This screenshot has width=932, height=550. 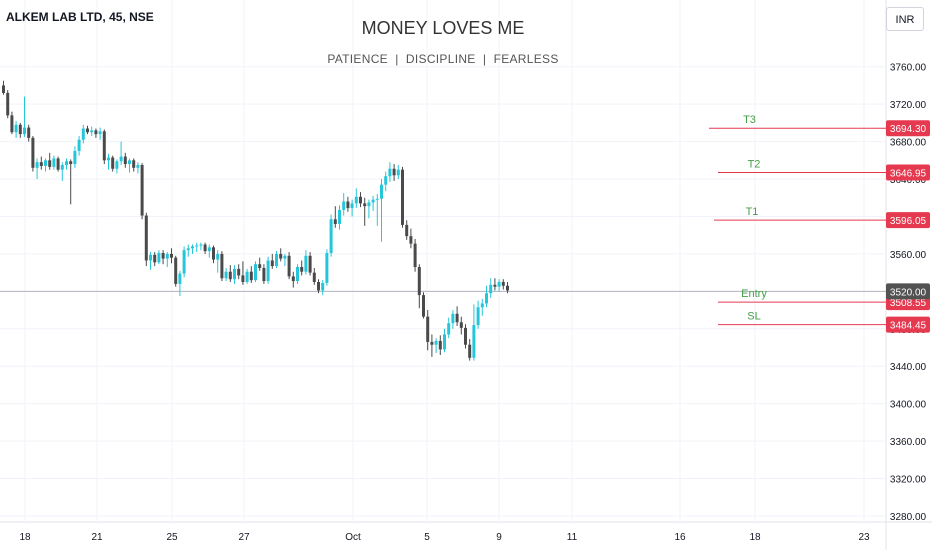 What do you see at coordinates (908, 405) in the screenshot?
I see `y-tick-label: 3400.00` at bounding box center [908, 405].